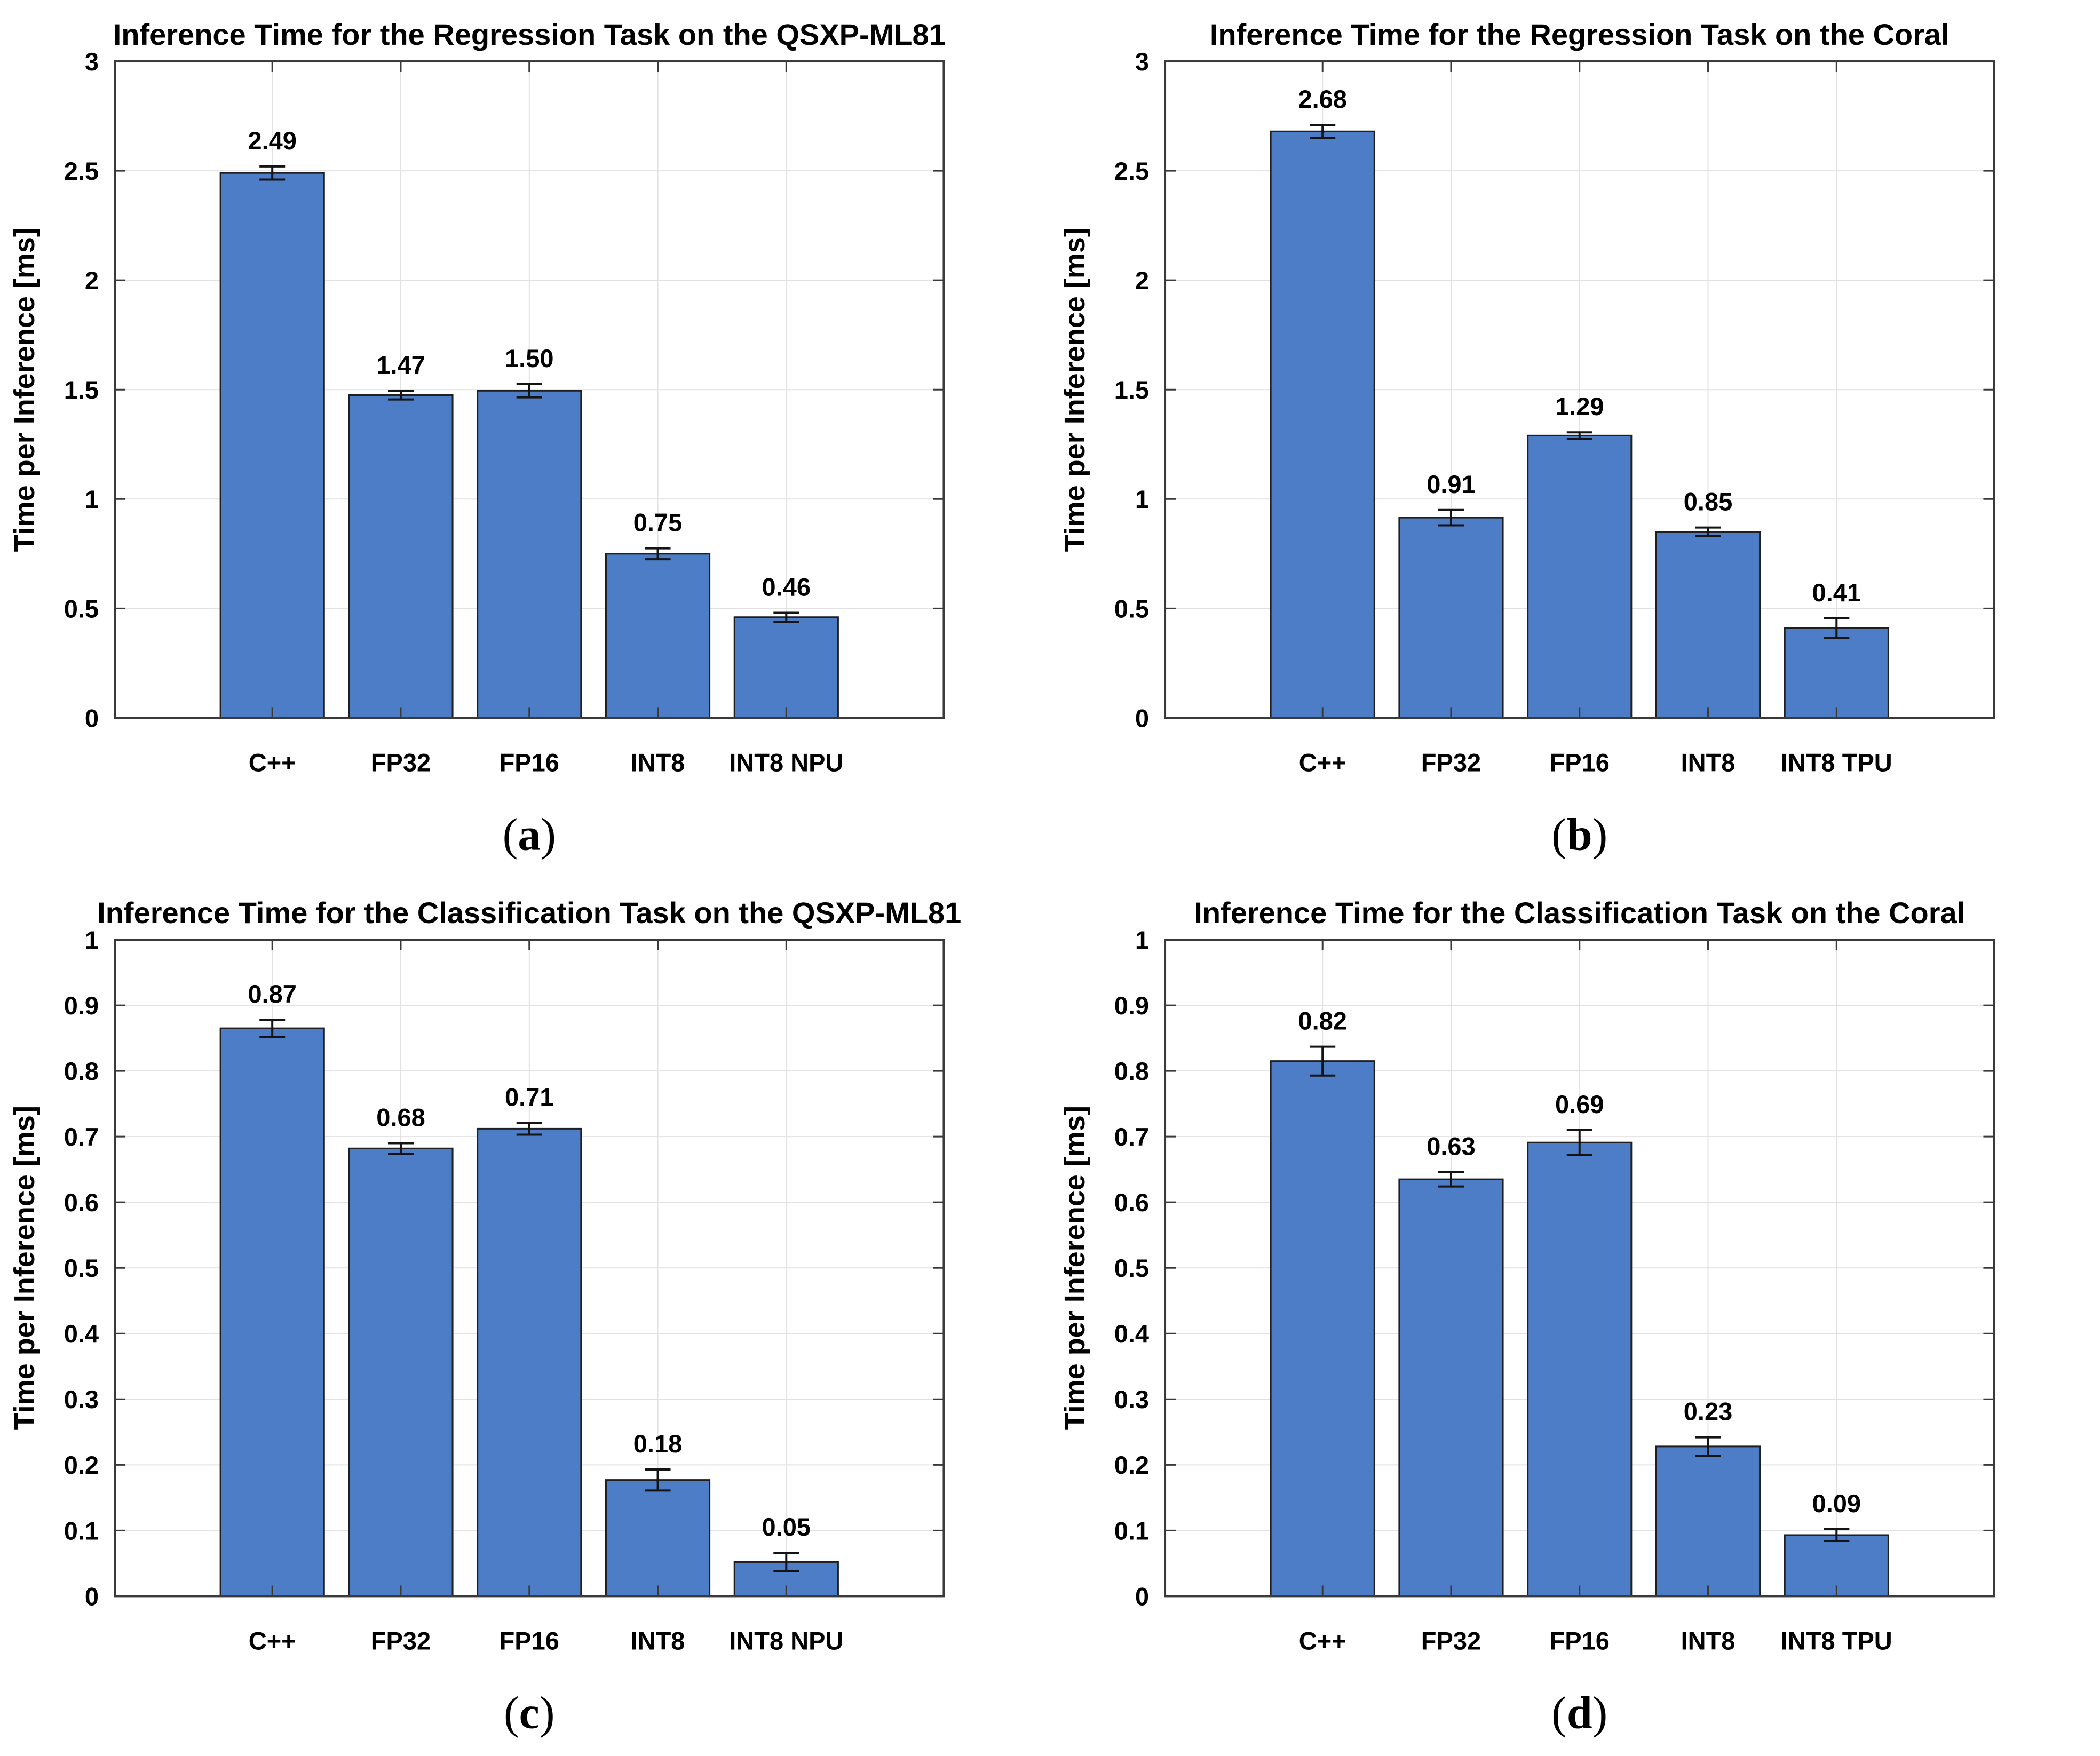 This screenshot has height=1756, width=2100. Describe the element at coordinates (1580, 1104) in the screenshot. I see `bar-value-label: 0.69` at that location.